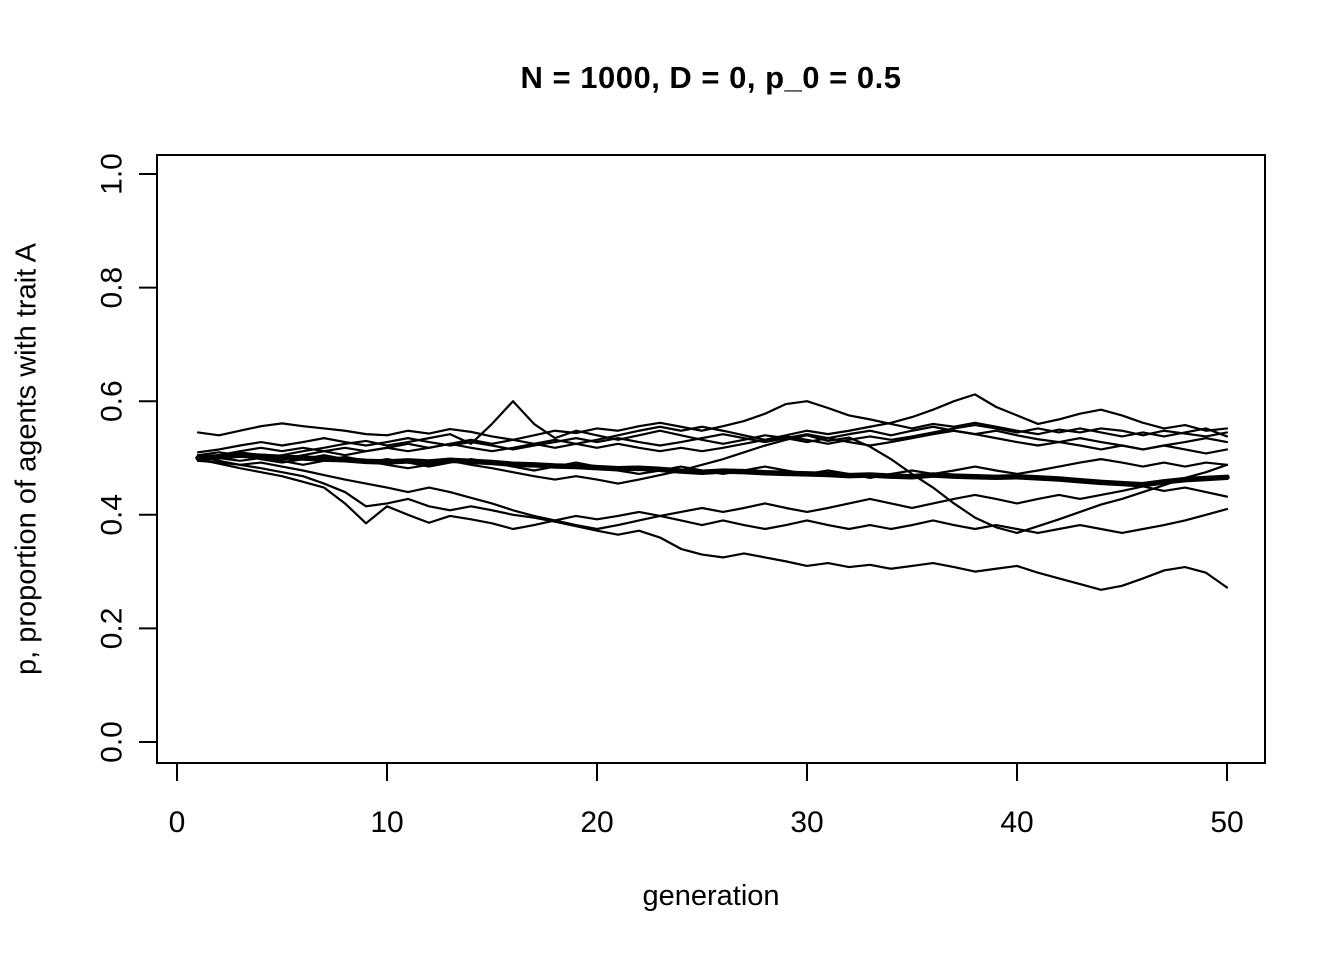 Image resolution: width=1344 pixels, height=960 pixels. Describe the element at coordinates (1016, 822) in the screenshot. I see `x-tick-label: 40` at that location.